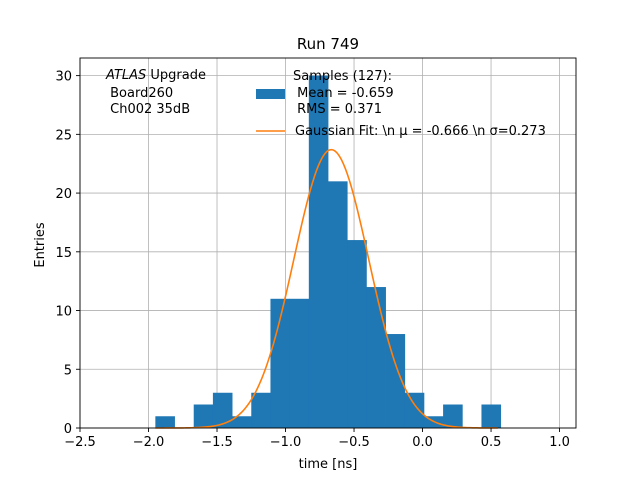 The width and height of the screenshot is (640, 480). Describe the element at coordinates (491, 442) in the screenshot. I see `x-tick-label: 0.5` at that location.